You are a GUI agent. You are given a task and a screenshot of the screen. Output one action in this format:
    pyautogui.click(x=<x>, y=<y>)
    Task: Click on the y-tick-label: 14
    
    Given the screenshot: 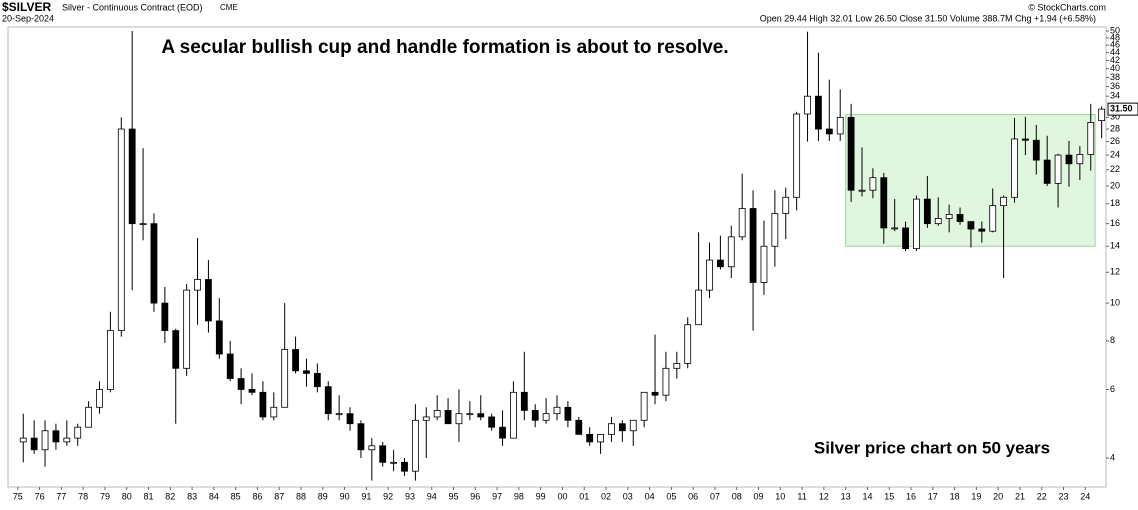 What is the action you would take?
    pyautogui.click(x=1115, y=246)
    